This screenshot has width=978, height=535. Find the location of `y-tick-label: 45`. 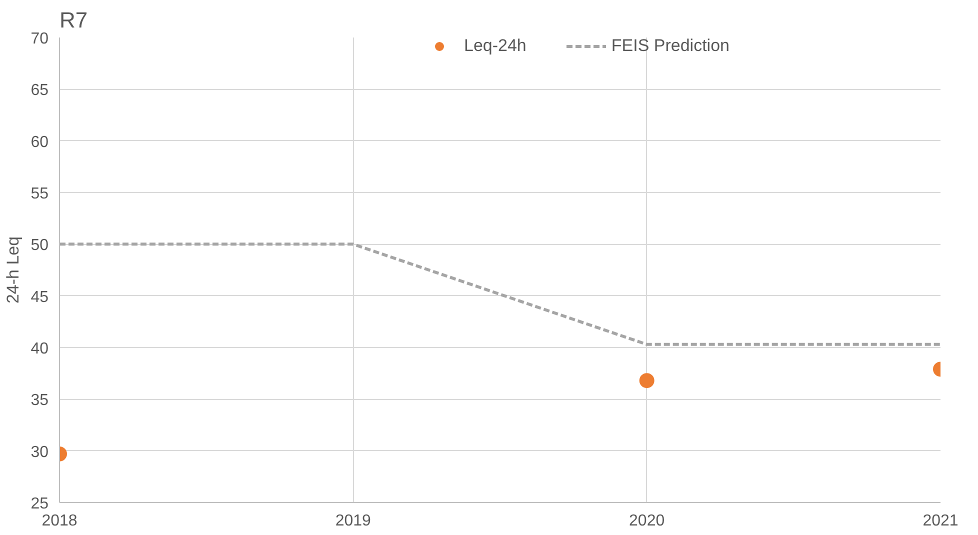

y-tick-label: 45 is located at coordinates (39, 297).